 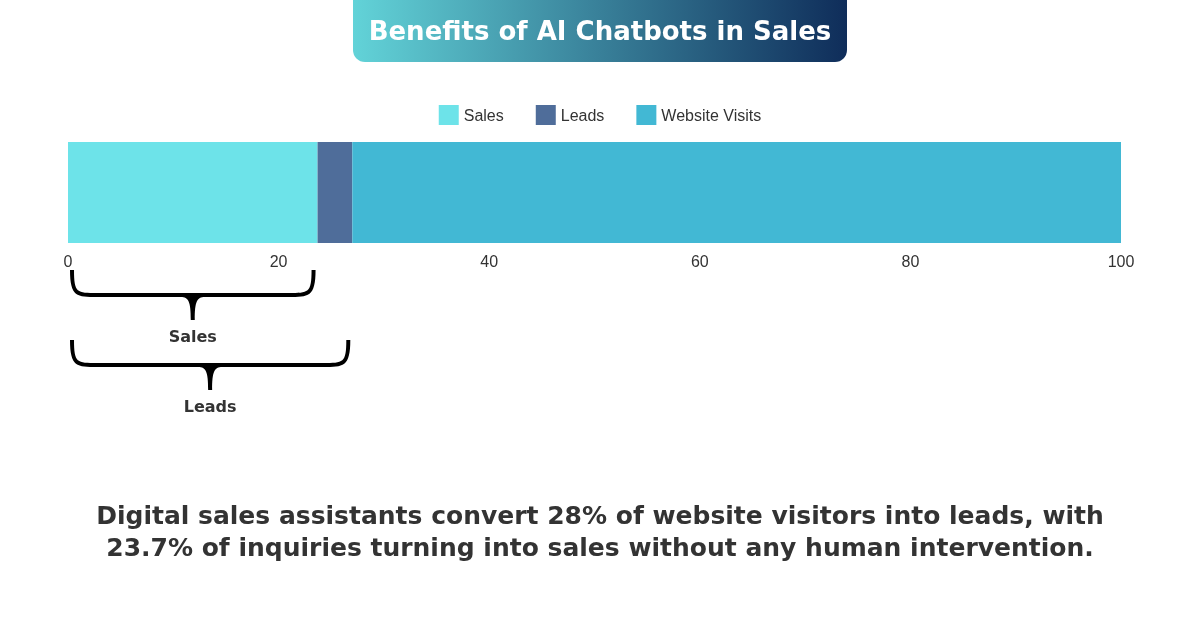 What do you see at coordinates (483, 115) in the screenshot?
I see `legend-label: Sales` at bounding box center [483, 115].